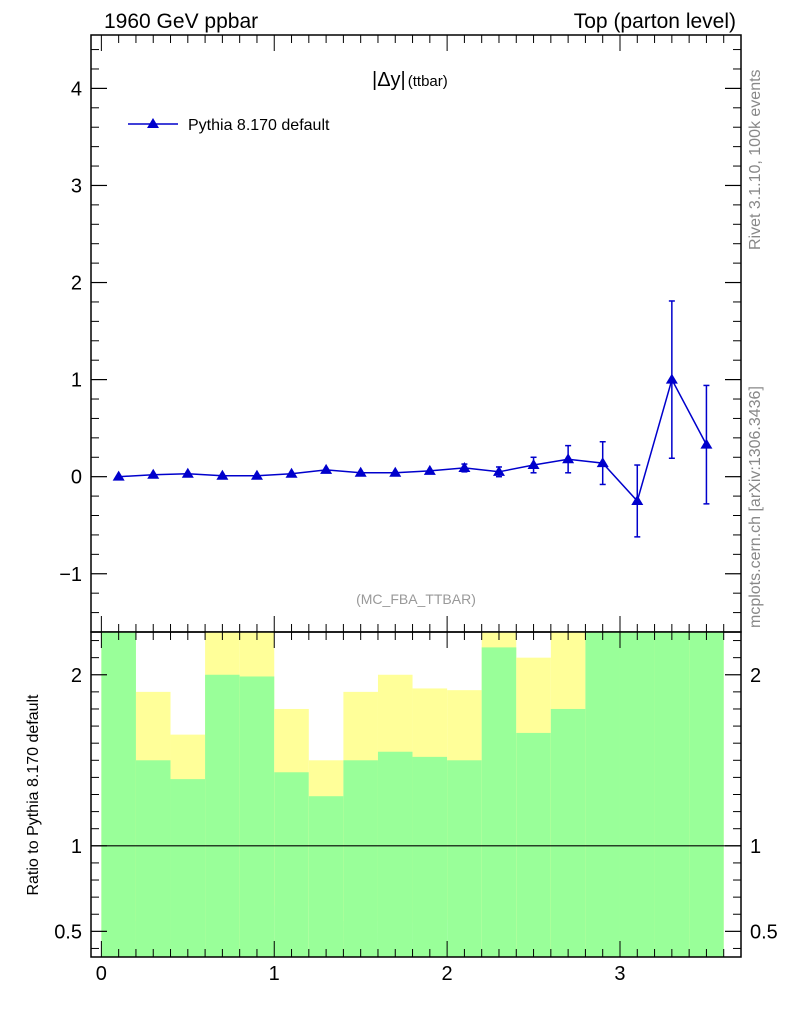 The height and width of the screenshot is (1024, 786). I want to click on ratio-y-axis-label: Ratio to Pythia 8.170 default, so click(33, 795).